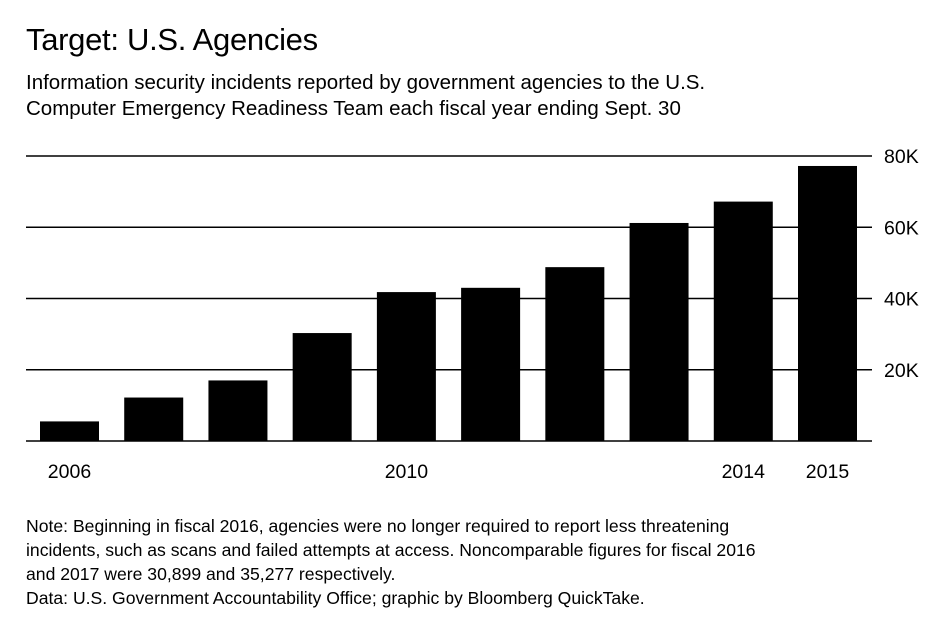  What do you see at coordinates (322, 387) in the screenshot?
I see `bar-2009` at bounding box center [322, 387].